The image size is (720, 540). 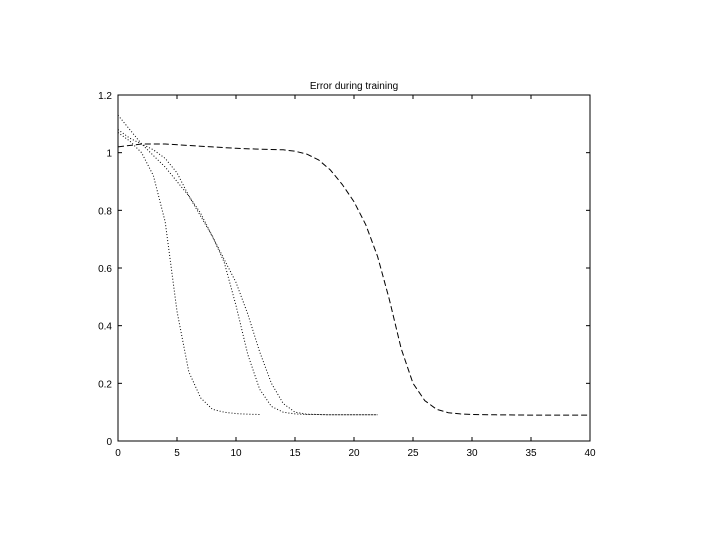 What do you see at coordinates (105, 211) in the screenshot?
I see `y-tick-label: 0.8` at bounding box center [105, 211].